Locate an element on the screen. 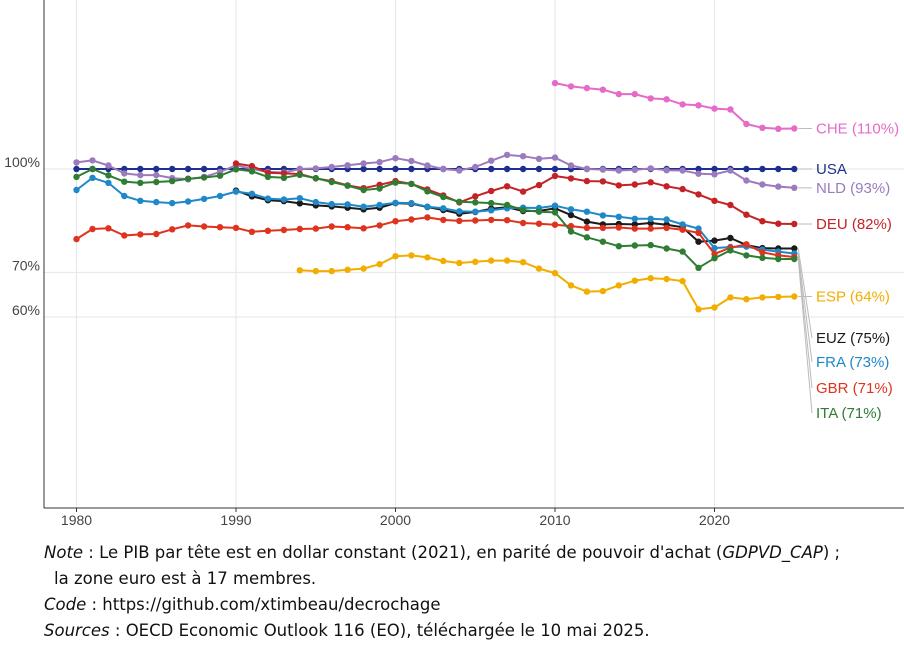 This screenshot has width=904, height=649. series-esp is located at coordinates (547, 282).